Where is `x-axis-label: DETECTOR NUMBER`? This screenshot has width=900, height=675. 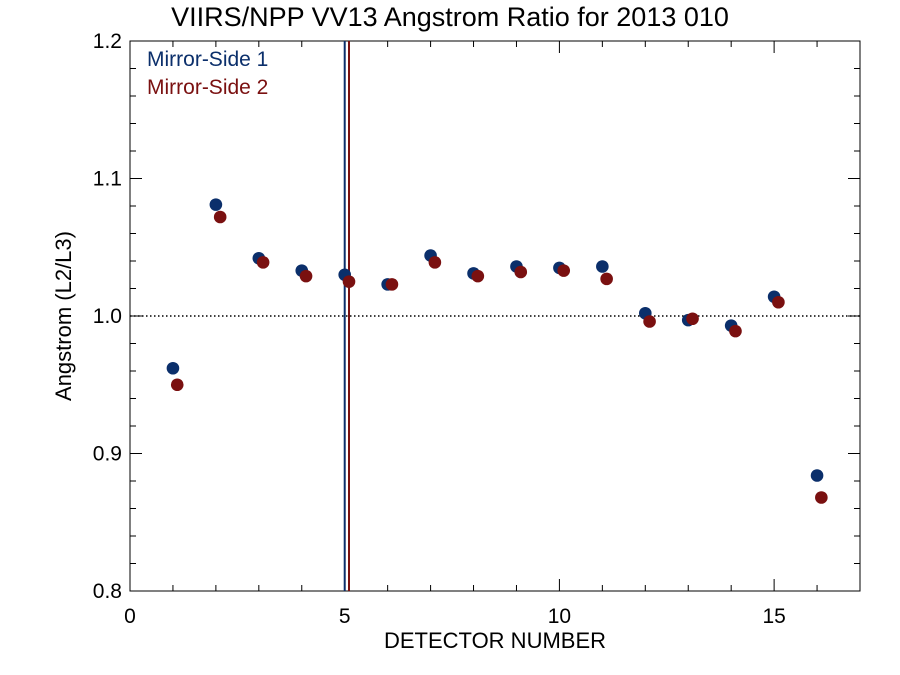
x-axis-label: DETECTOR NUMBER is located at coordinates (495, 640).